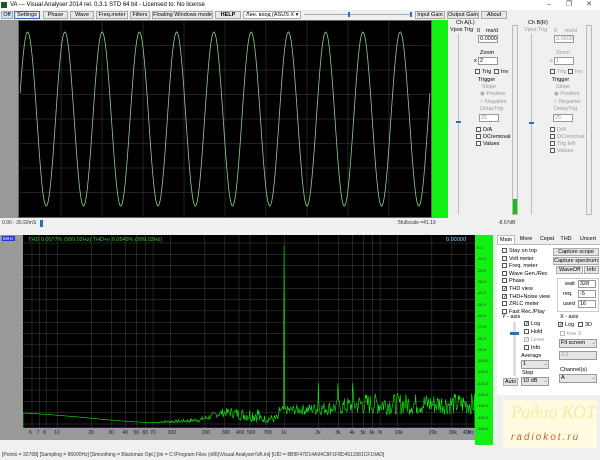 The width and height of the screenshot is (600, 460). What do you see at coordinates (506, 239) in the screenshot?
I see `tab-main: Main` at bounding box center [506, 239].